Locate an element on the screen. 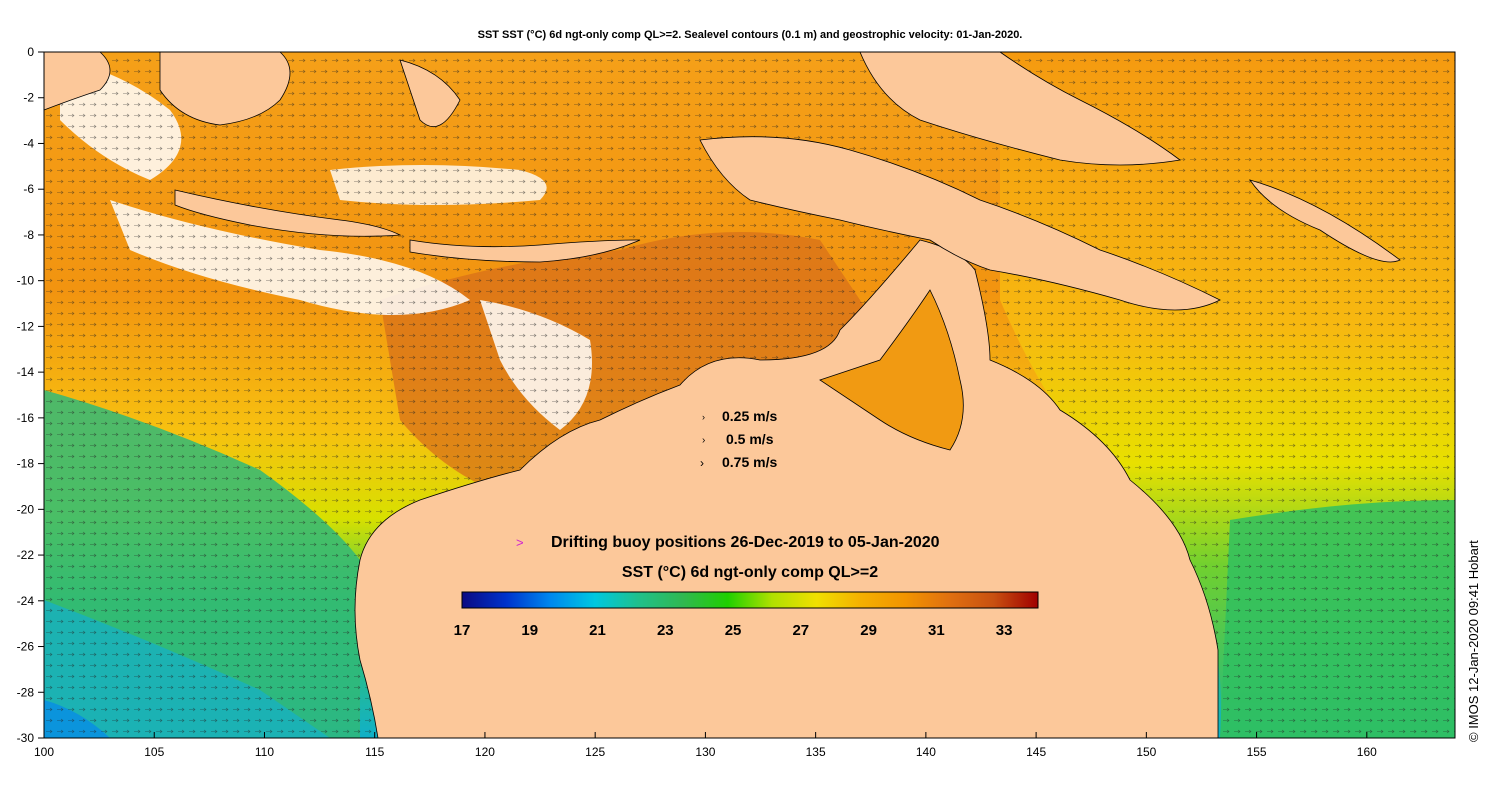  y-tick-label: -2 is located at coordinates (28, 98).